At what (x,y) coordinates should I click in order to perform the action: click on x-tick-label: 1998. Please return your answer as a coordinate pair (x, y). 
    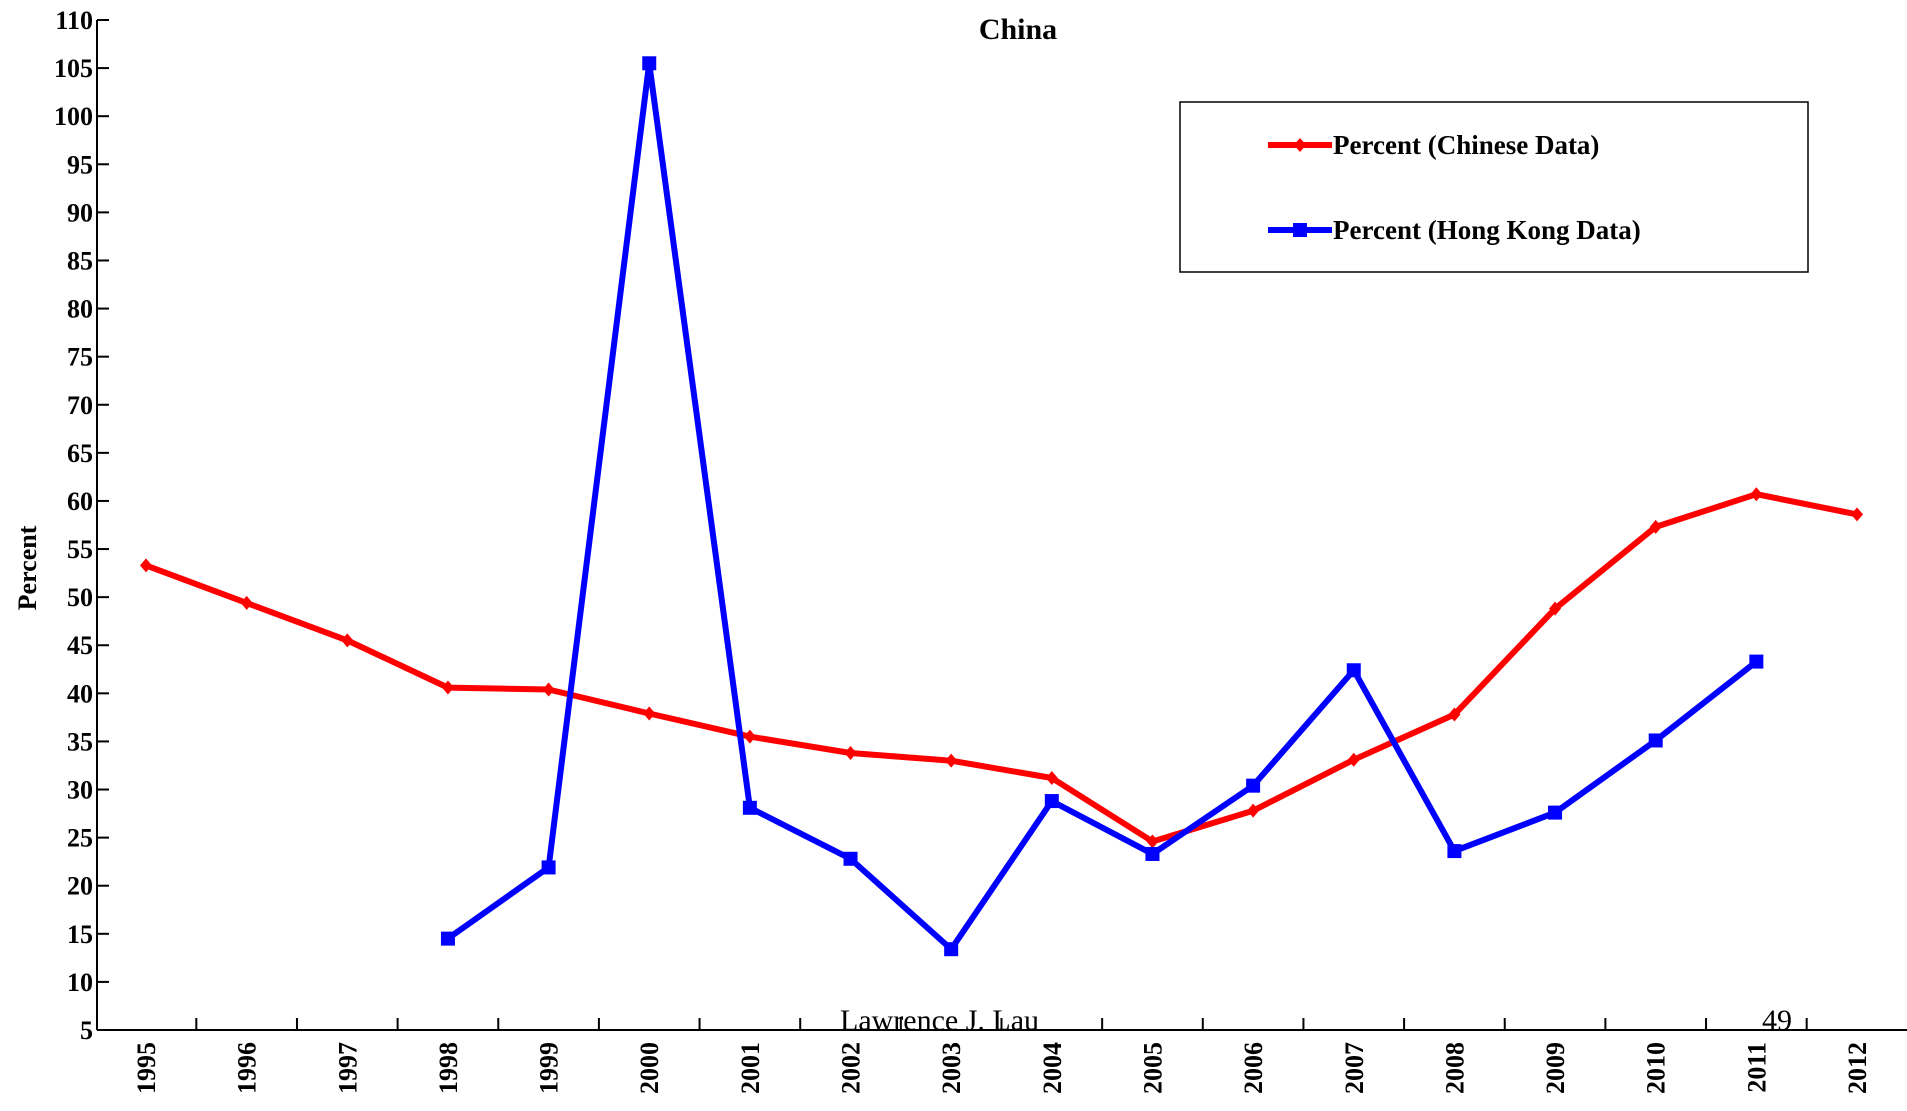
    Looking at the image, I should click on (448, 1068).